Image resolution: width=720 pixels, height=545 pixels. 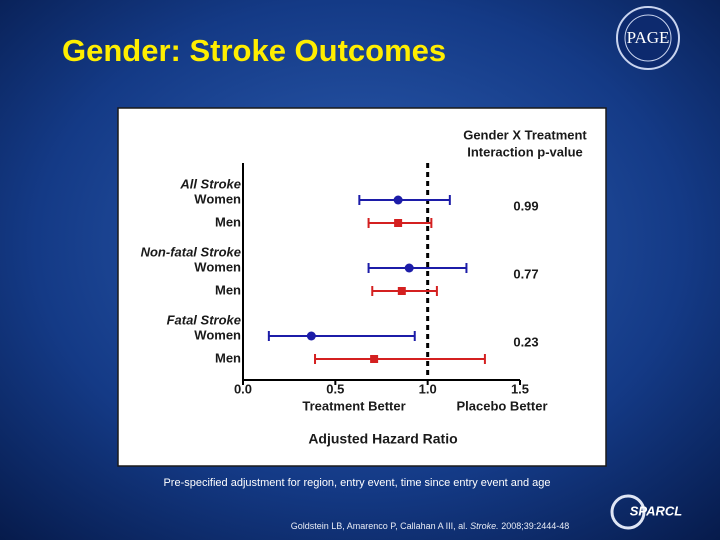 What do you see at coordinates (525, 273) in the screenshot?
I see `p-value: 0.77` at bounding box center [525, 273].